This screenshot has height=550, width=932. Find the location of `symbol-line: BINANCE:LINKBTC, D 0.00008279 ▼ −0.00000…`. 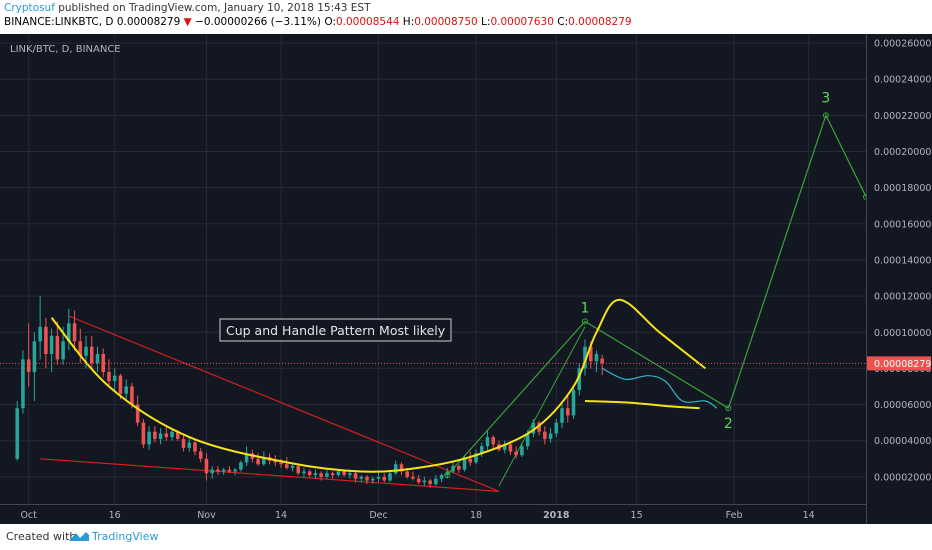

symbol-line: BINANCE:LINKBTC, D 0.00008279 ▼ −0.00000… is located at coordinates (318, 22).